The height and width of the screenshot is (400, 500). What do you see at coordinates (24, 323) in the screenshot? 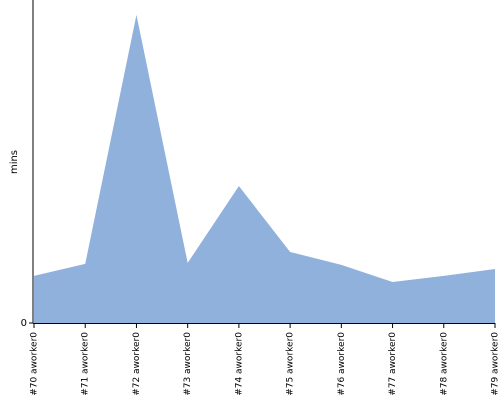
I see `y-tick-label: 0` at bounding box center [24, 323].